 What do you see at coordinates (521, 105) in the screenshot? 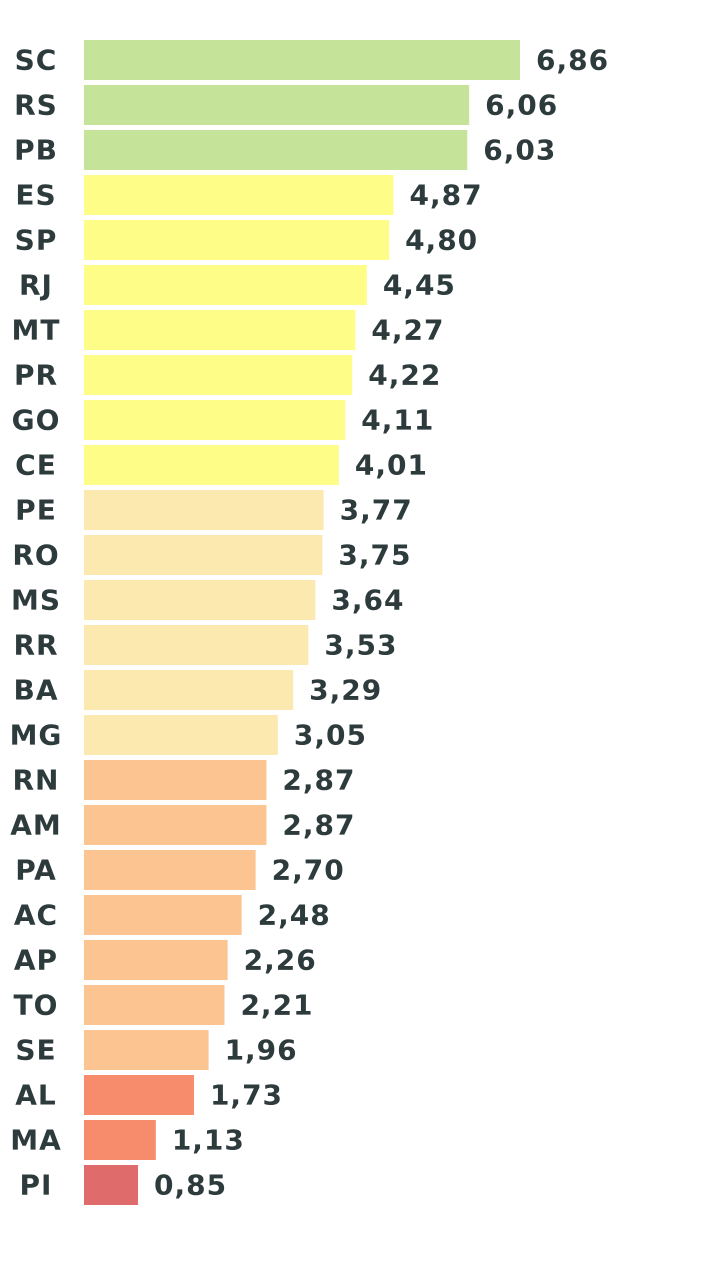
I see `value-label: 6,06` at bounding box center [521, 105].